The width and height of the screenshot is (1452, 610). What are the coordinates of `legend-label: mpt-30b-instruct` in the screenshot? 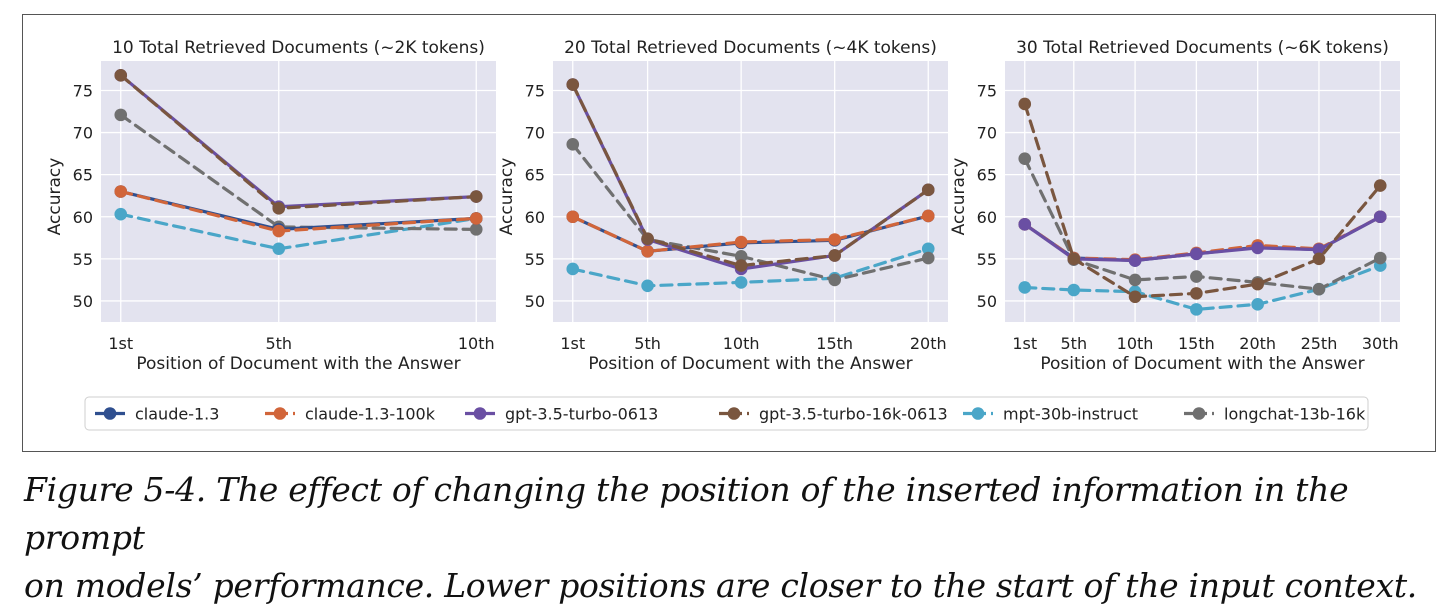 It's located at (1070, 414).